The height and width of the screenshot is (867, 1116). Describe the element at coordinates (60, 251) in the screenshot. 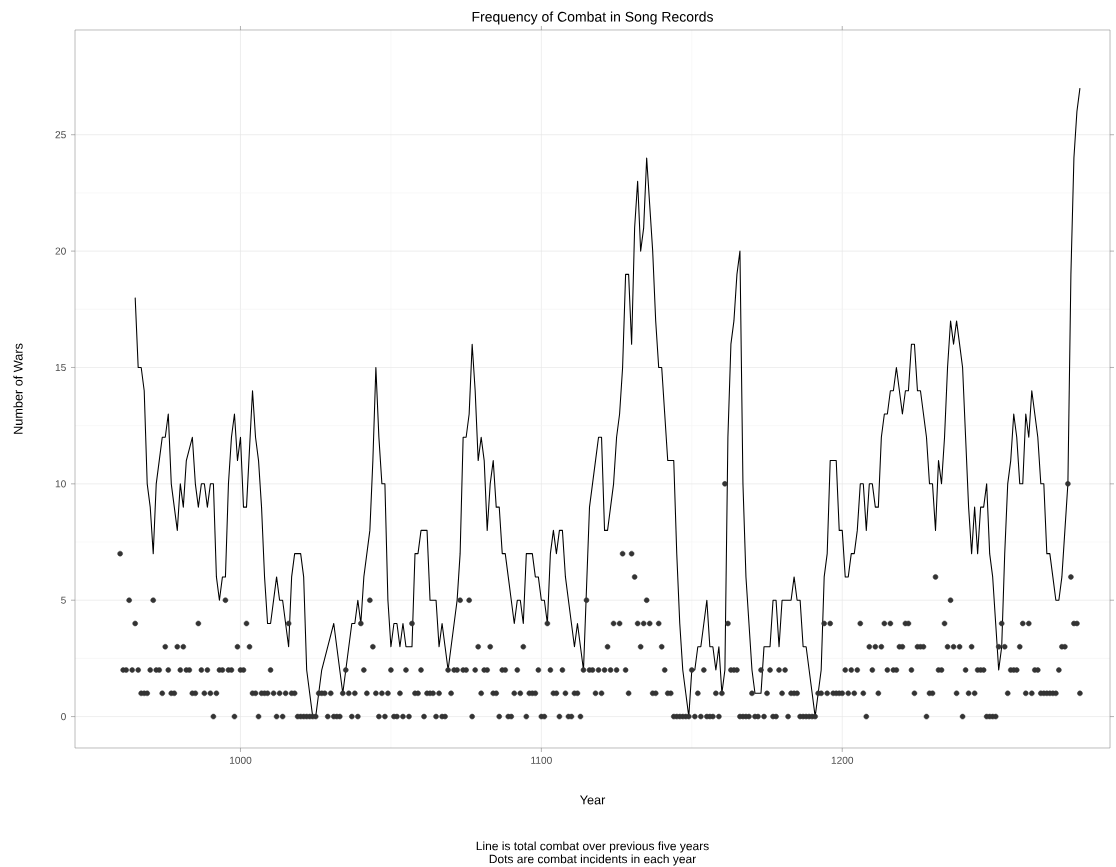

I see `y-tick-label: 20` at that location.